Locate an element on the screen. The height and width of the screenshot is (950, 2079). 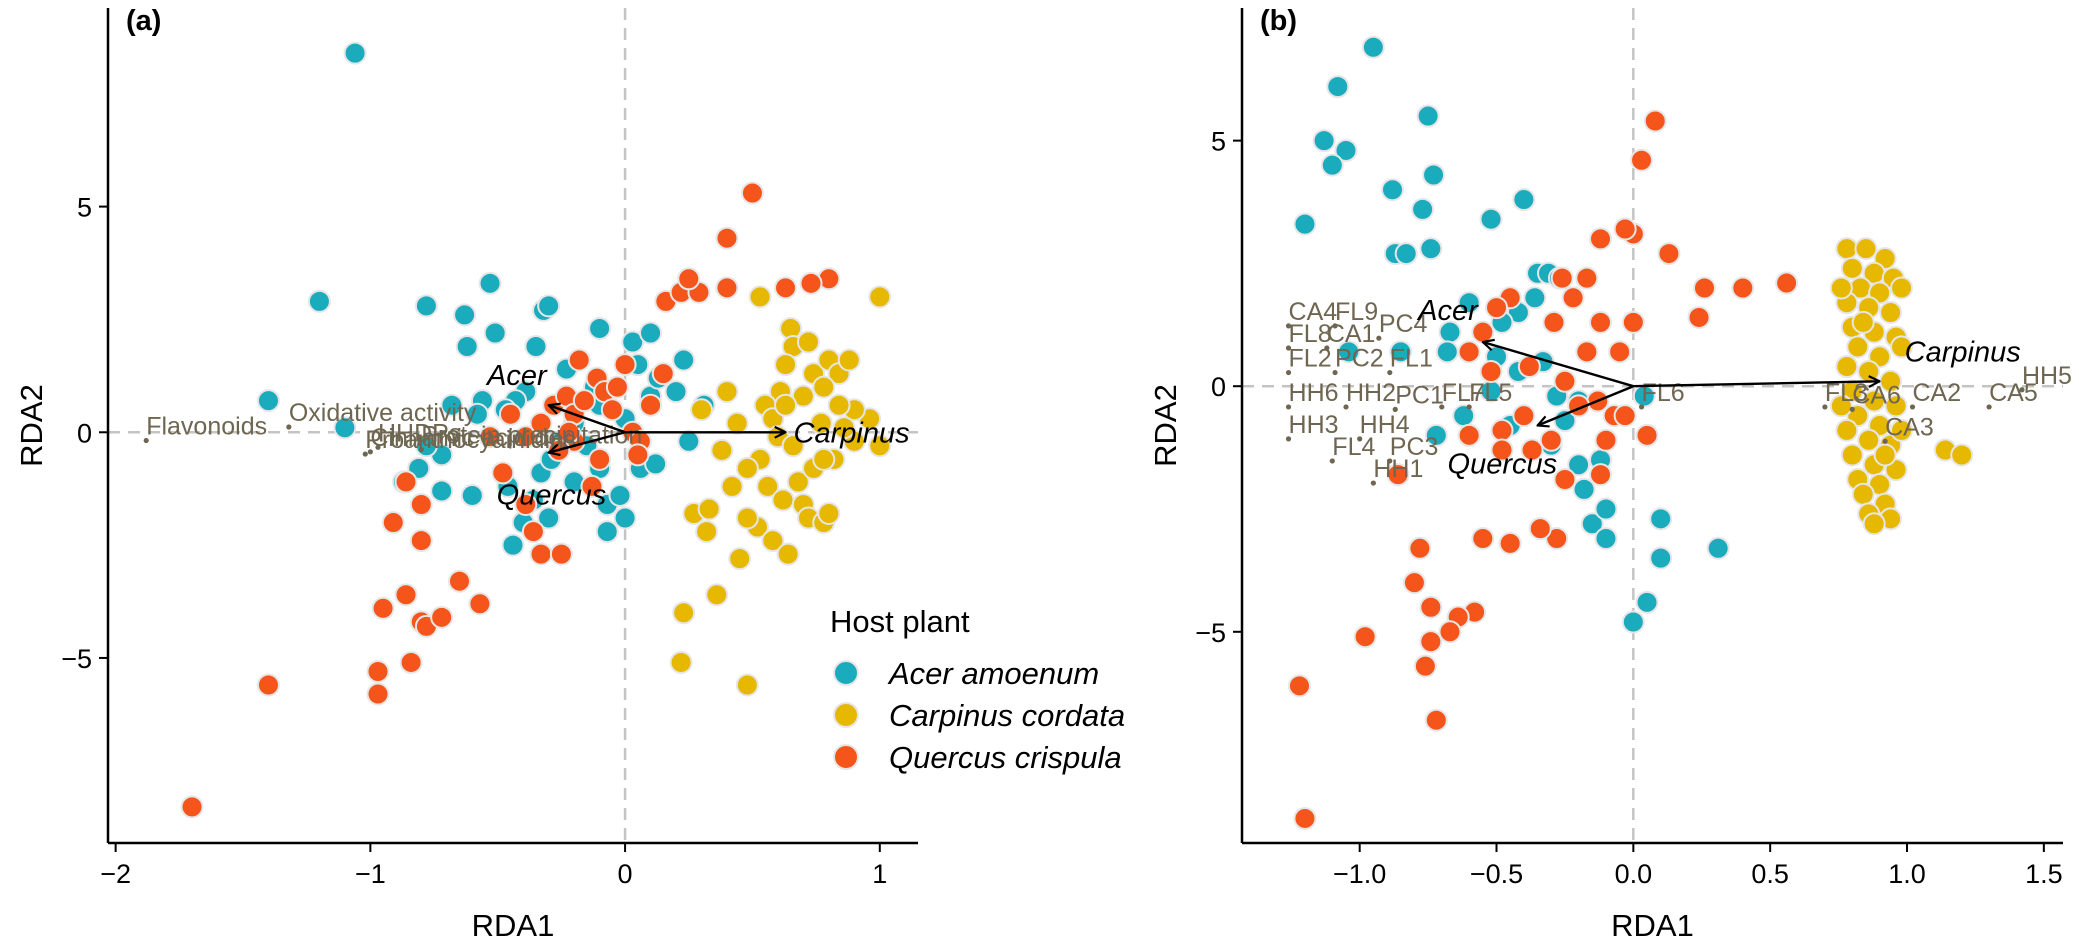
panel-b-variable-label-fl4: FL4 is located at coordinates (1353, 447).